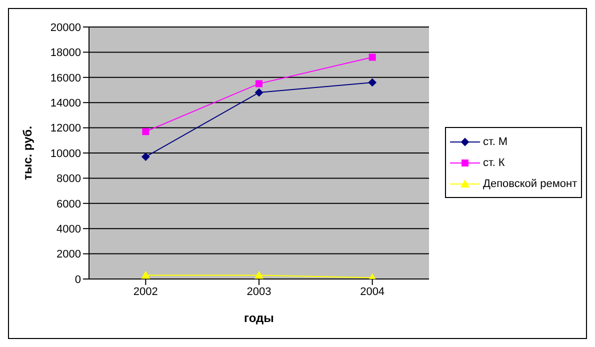  I want to click on y-tick-label: 4000, so click(68, 230).